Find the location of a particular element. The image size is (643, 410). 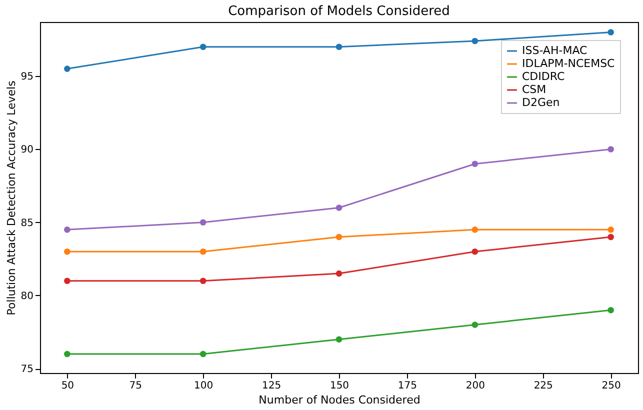

legend-label: ISS-AH-MAC is located at coordinates (555, 50).